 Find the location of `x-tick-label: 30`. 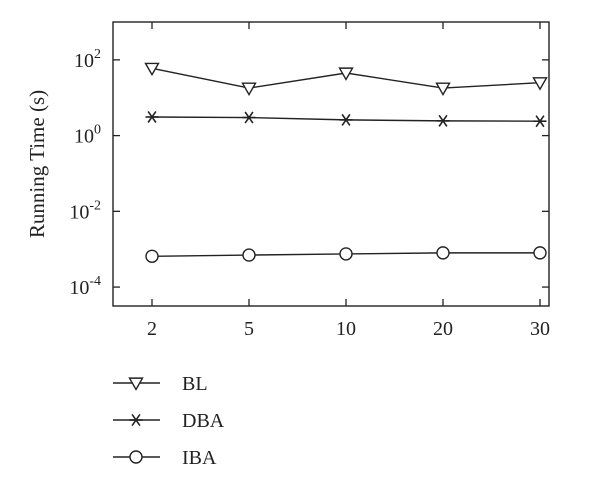

x-tick-label: 30 is located at coordinates (540, 329).